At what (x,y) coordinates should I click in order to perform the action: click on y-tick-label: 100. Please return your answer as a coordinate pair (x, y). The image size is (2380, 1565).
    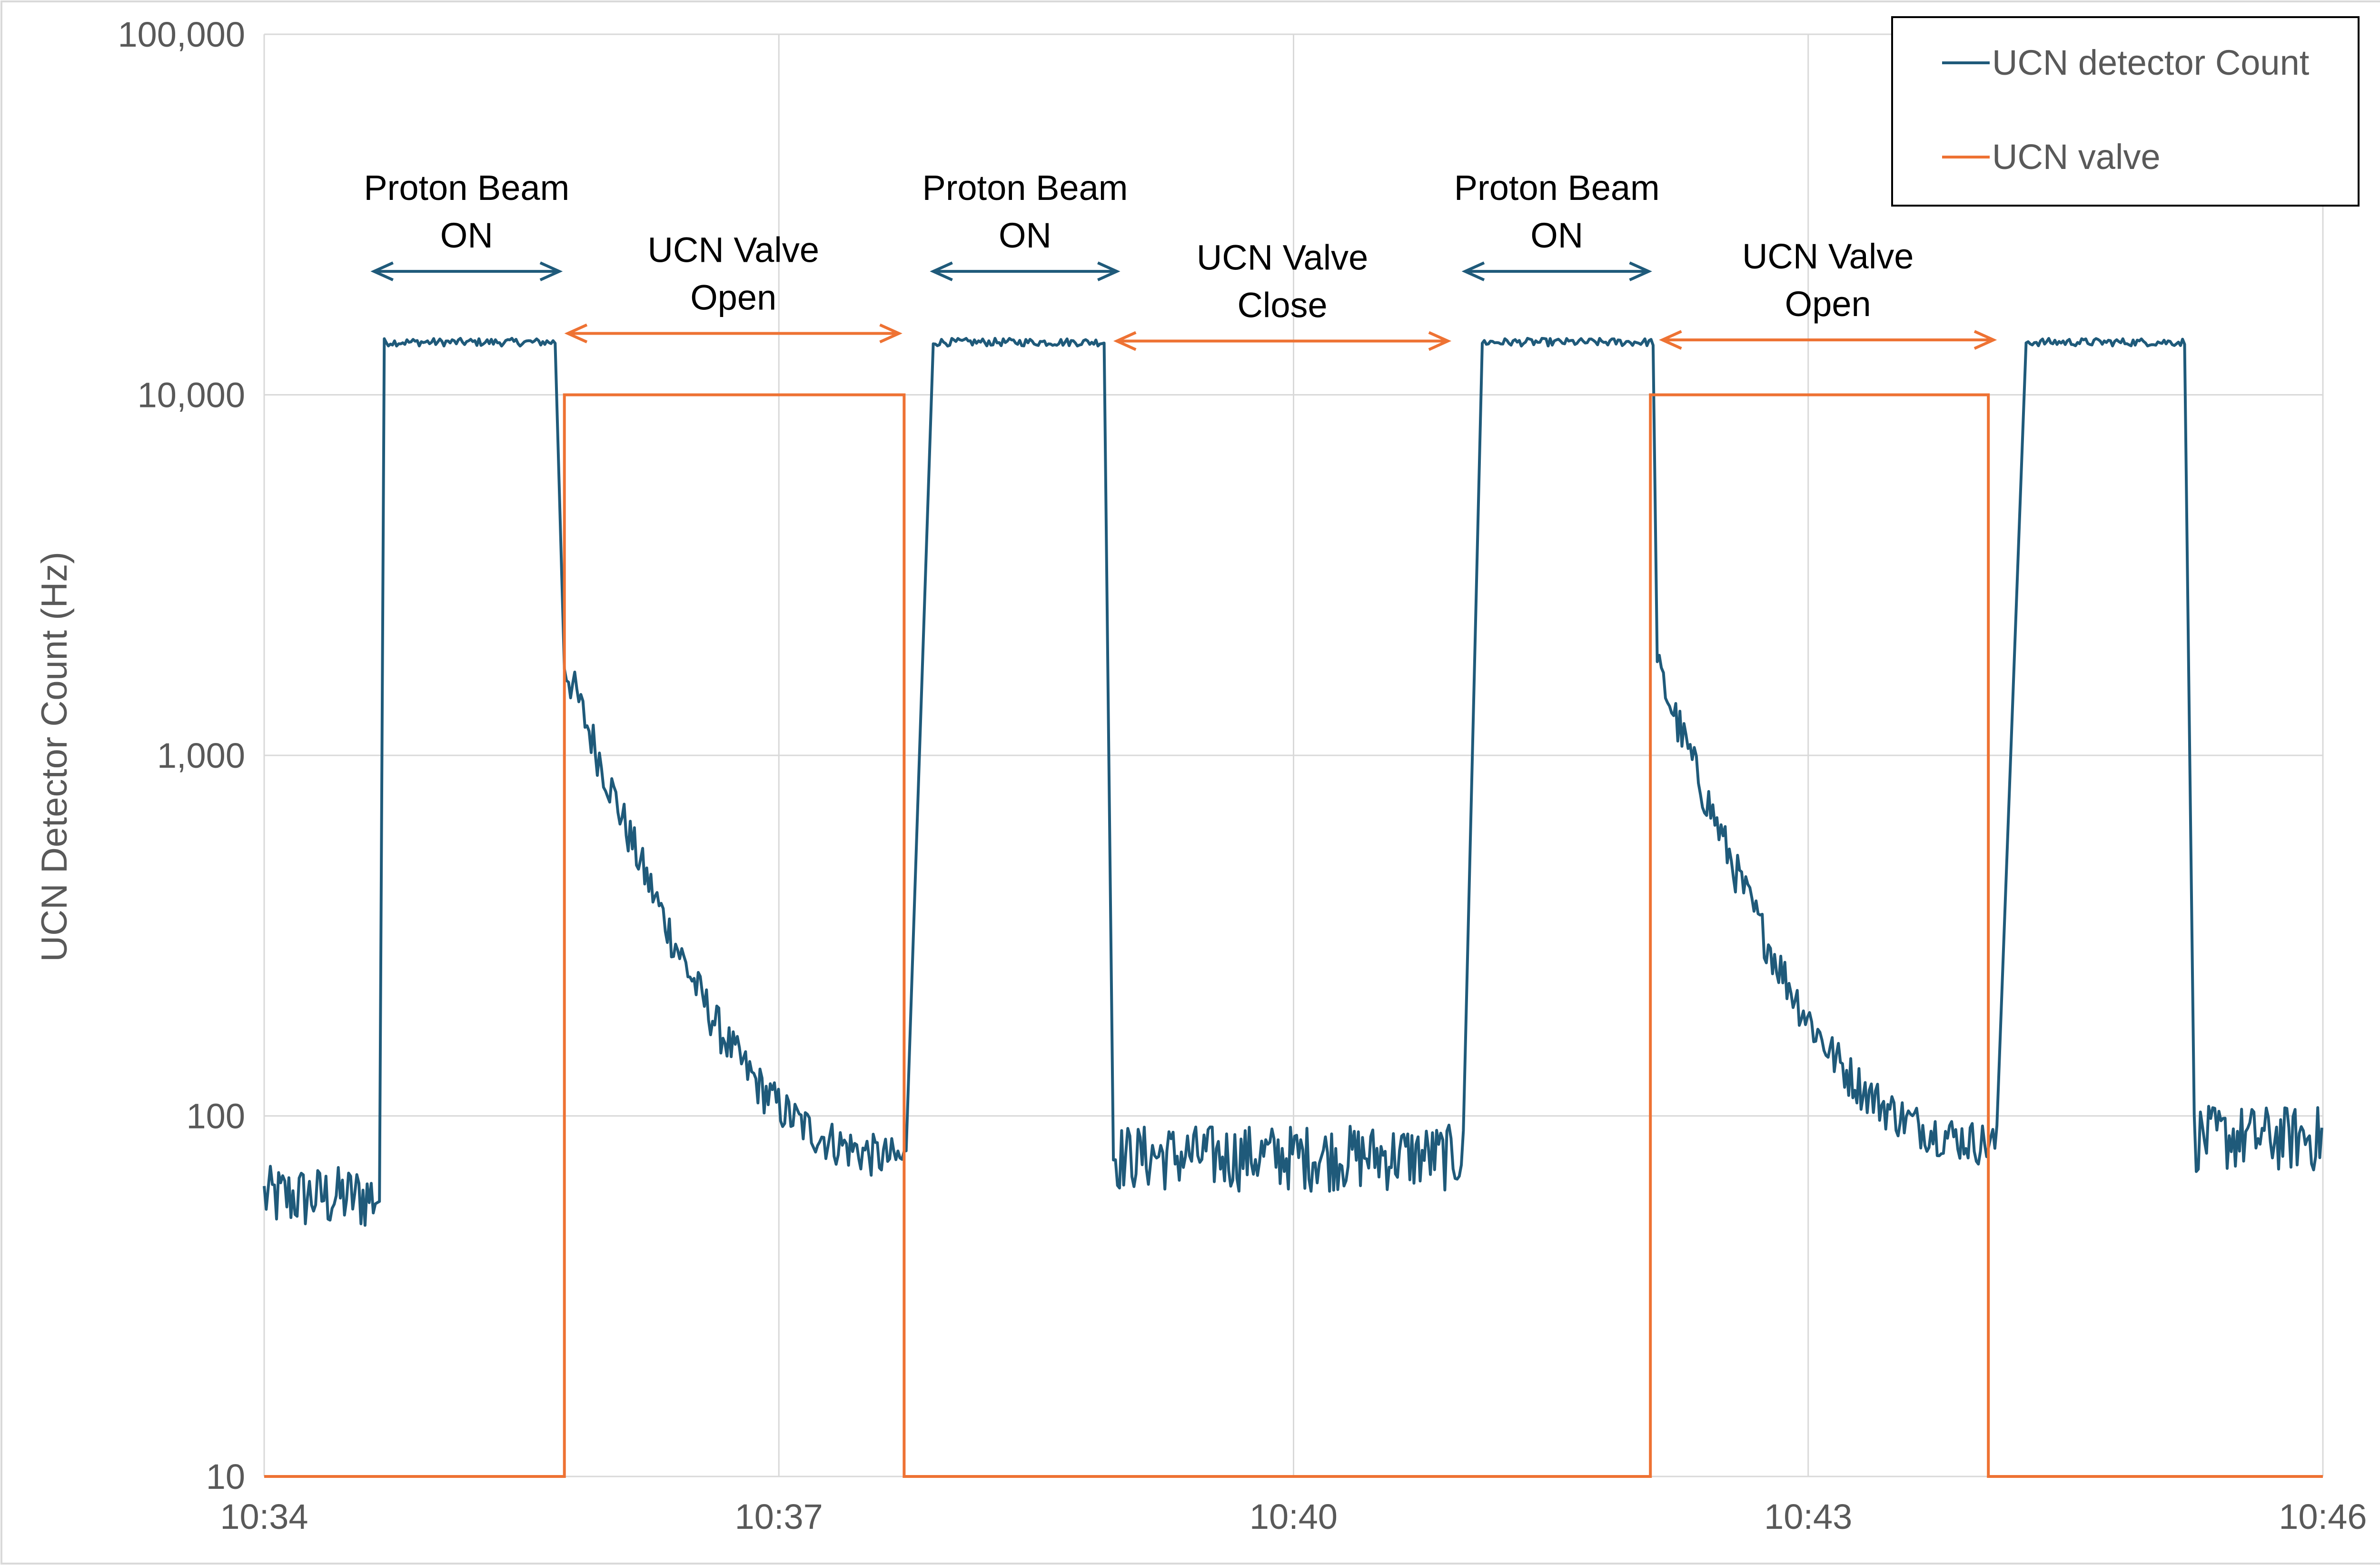
    Looking at the image, I should click on (216, 1116).